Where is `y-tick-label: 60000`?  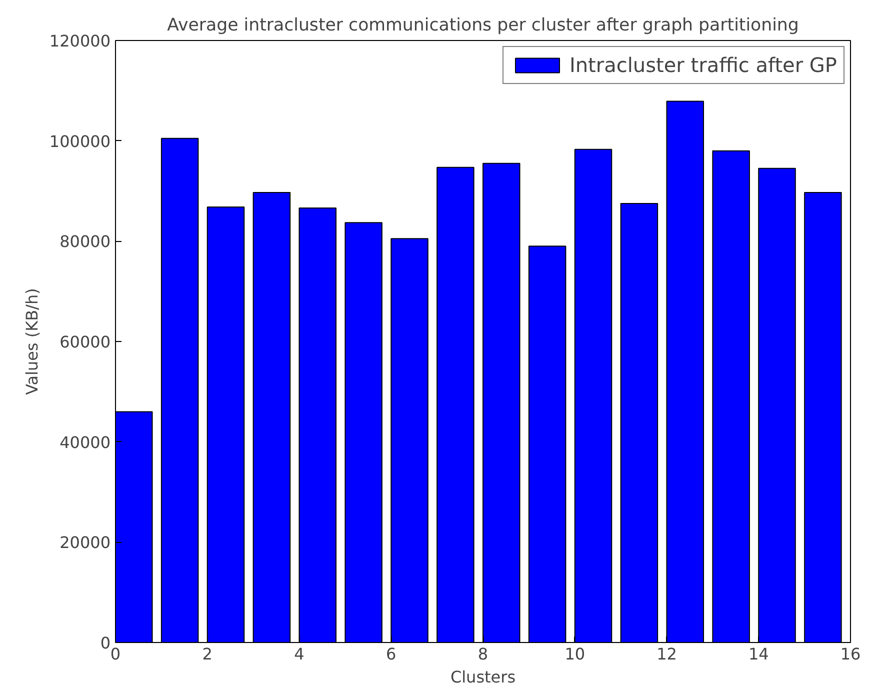 y-tick-label: 60000 is located at coordinates (85, 342).